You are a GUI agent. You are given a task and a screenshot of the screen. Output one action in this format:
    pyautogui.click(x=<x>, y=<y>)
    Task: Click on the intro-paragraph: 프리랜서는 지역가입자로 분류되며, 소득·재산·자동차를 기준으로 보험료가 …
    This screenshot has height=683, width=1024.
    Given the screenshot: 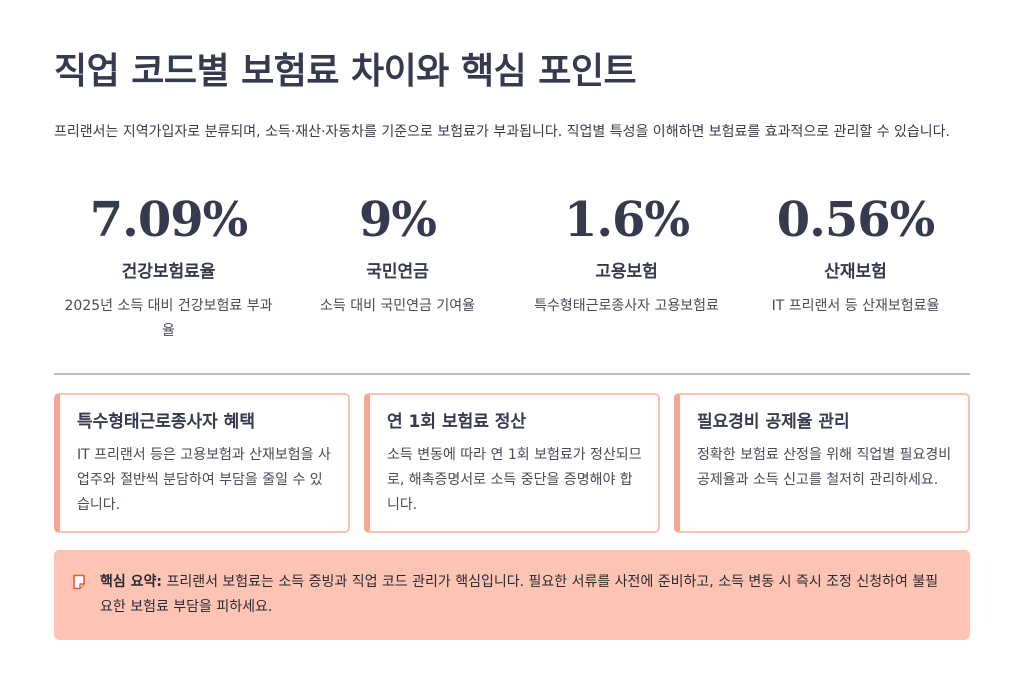 What is the action you would take?
    pyautogui.click(x=502, y=132)
    